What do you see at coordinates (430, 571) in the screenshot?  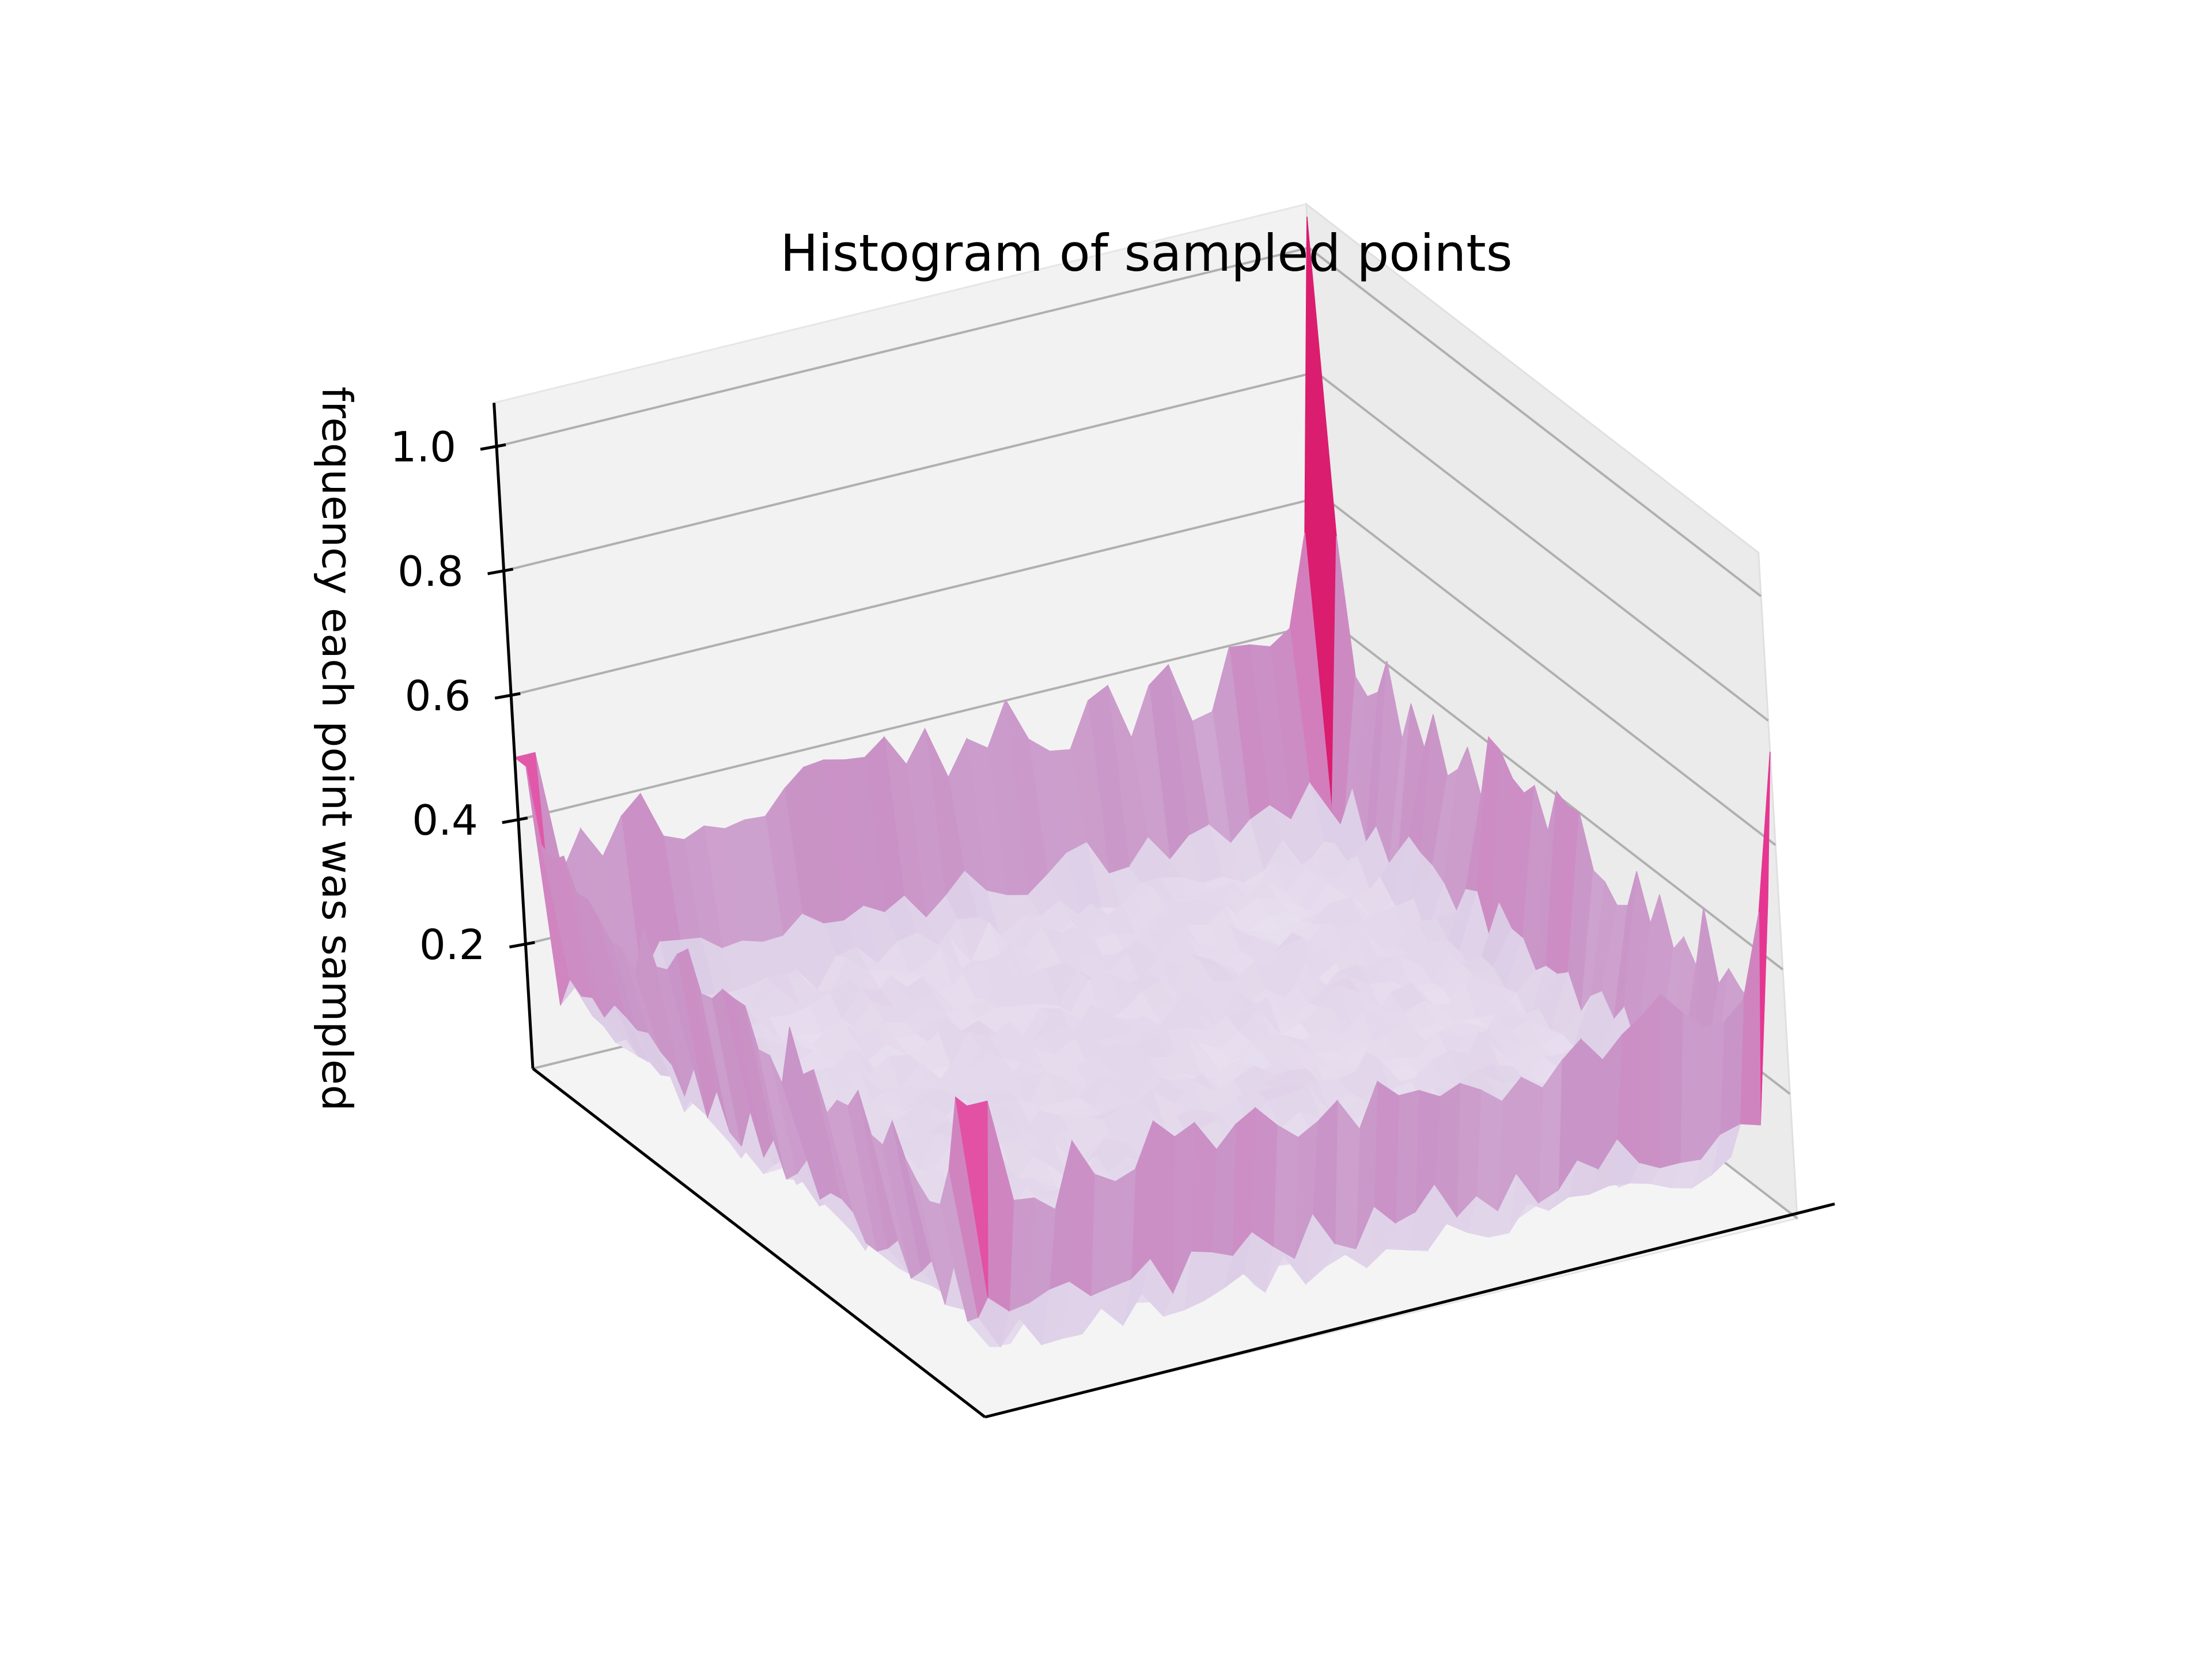 I see `z-tick-label-3: 0.8` at bounding box center [430, 571].